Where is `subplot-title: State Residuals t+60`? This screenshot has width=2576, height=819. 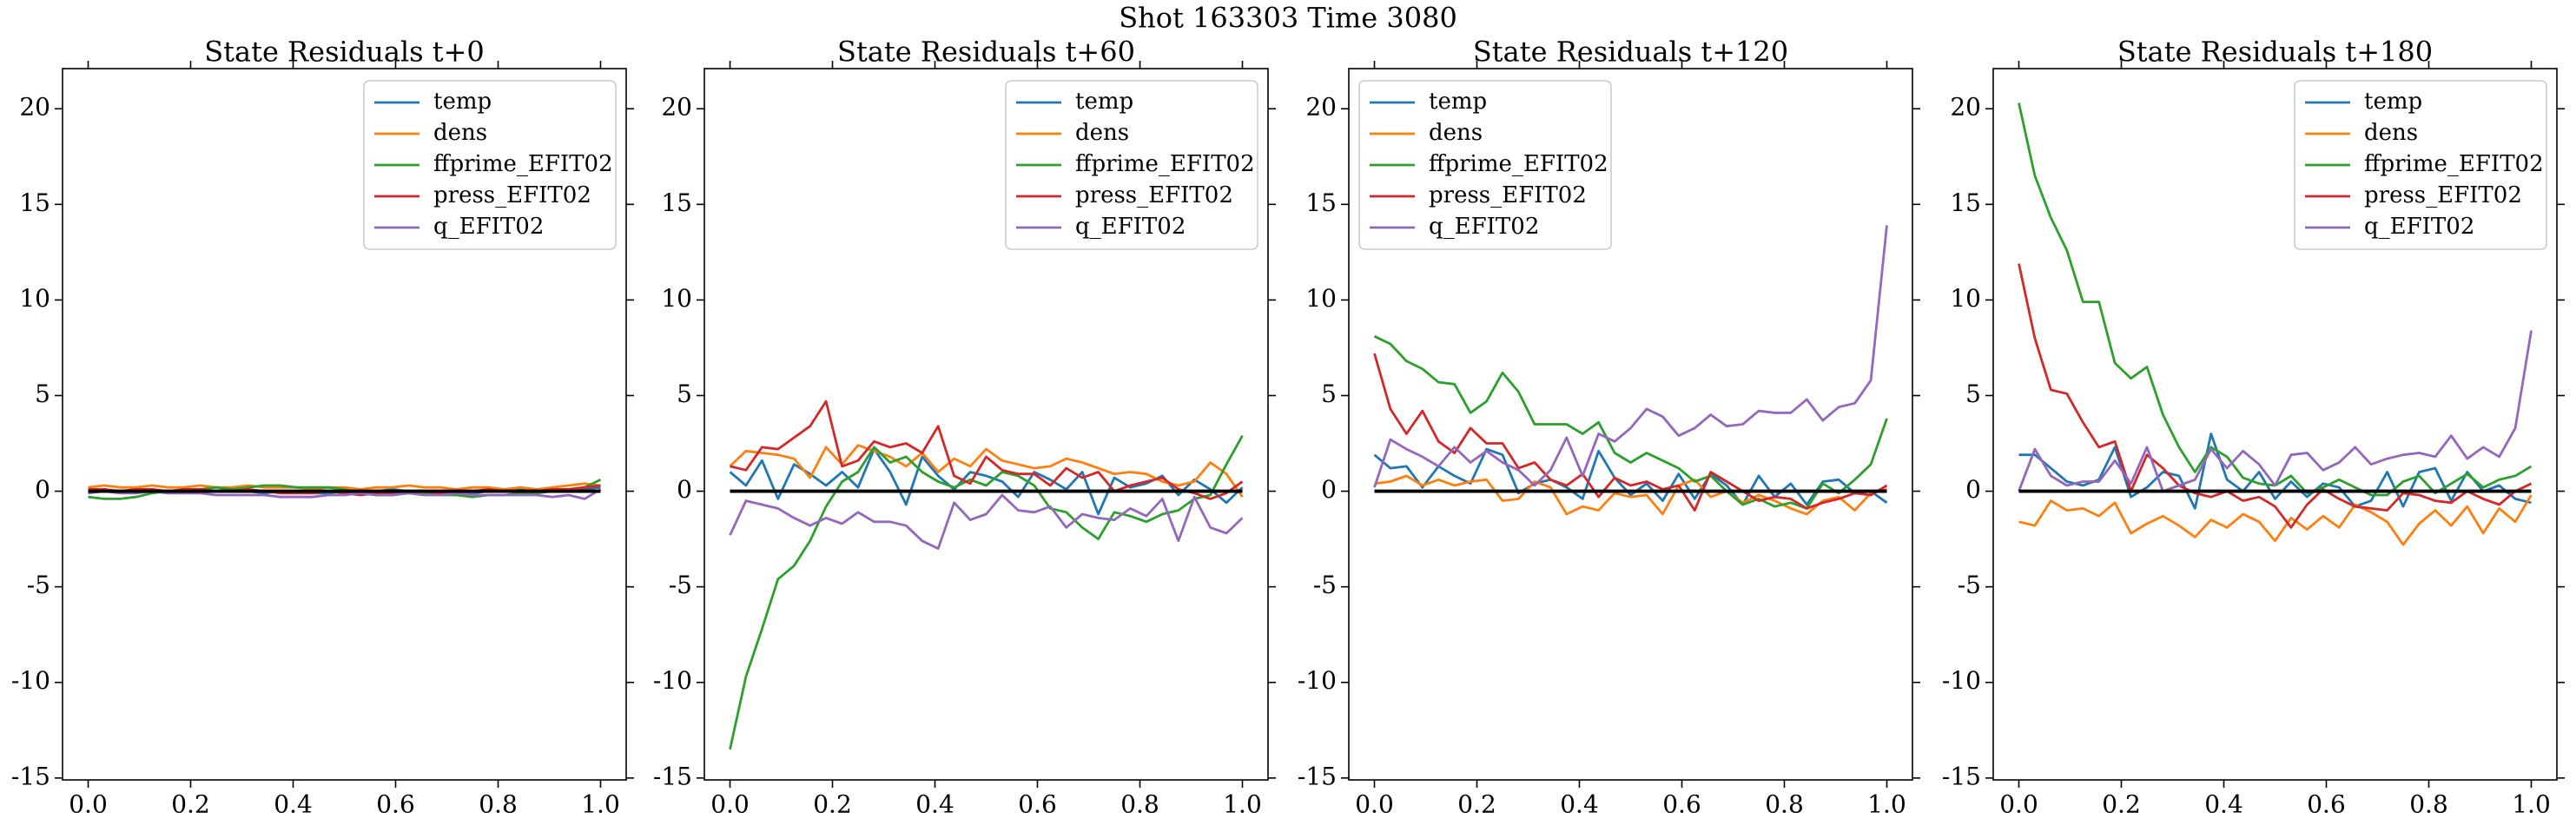
subplot-title: State Residuals t+60 is located at coordinates (986, 52).